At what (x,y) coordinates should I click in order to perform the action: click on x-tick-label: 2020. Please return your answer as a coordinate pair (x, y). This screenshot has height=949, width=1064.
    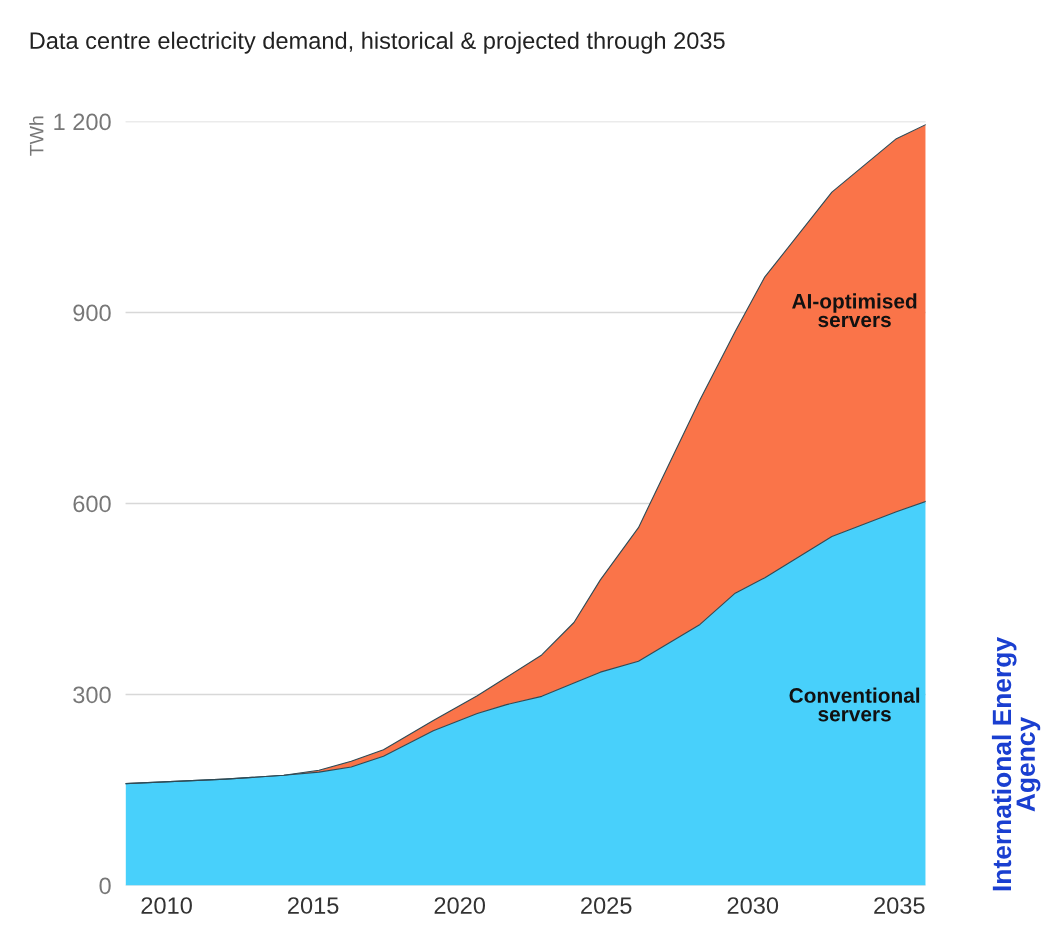
    Looking at the image, I should click on (460, 905).